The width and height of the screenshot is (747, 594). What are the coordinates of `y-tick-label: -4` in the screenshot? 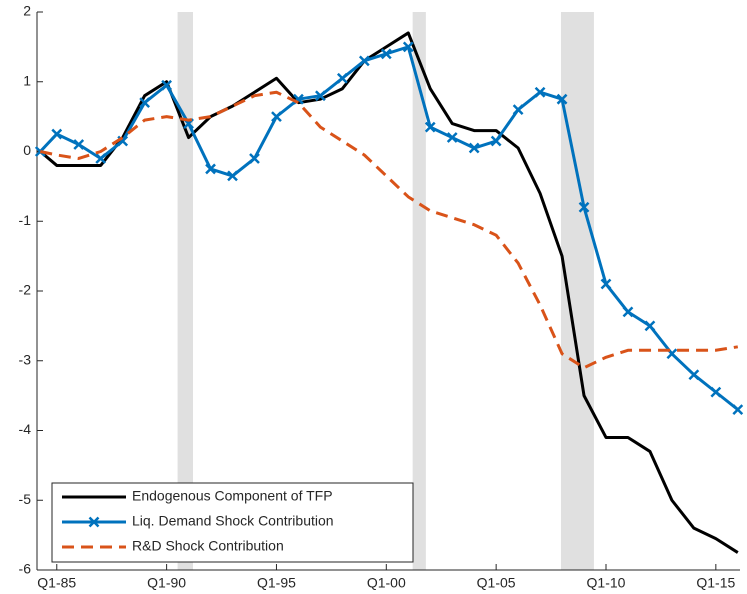 It's located at (25, 429).